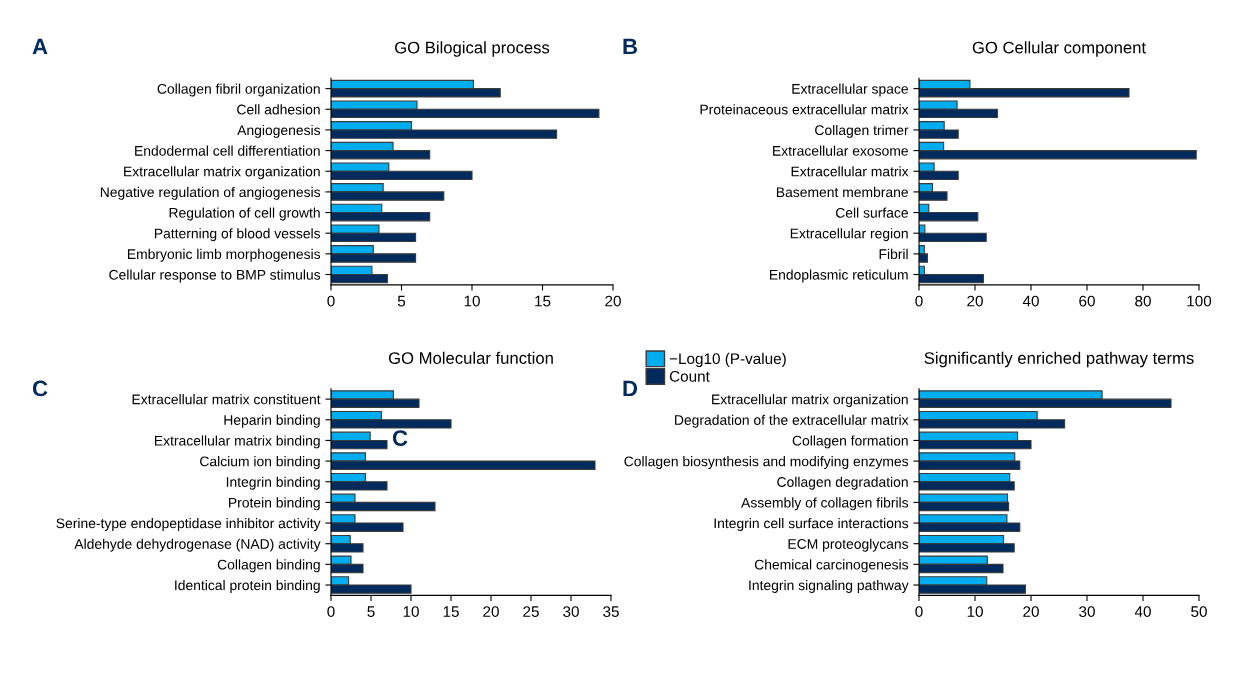 The image size is (1246, 675). What do you see at coordinates (893, 254) in the screenshot?
I see `y-tick-label: Fibril` at bounding box center [893, 254].